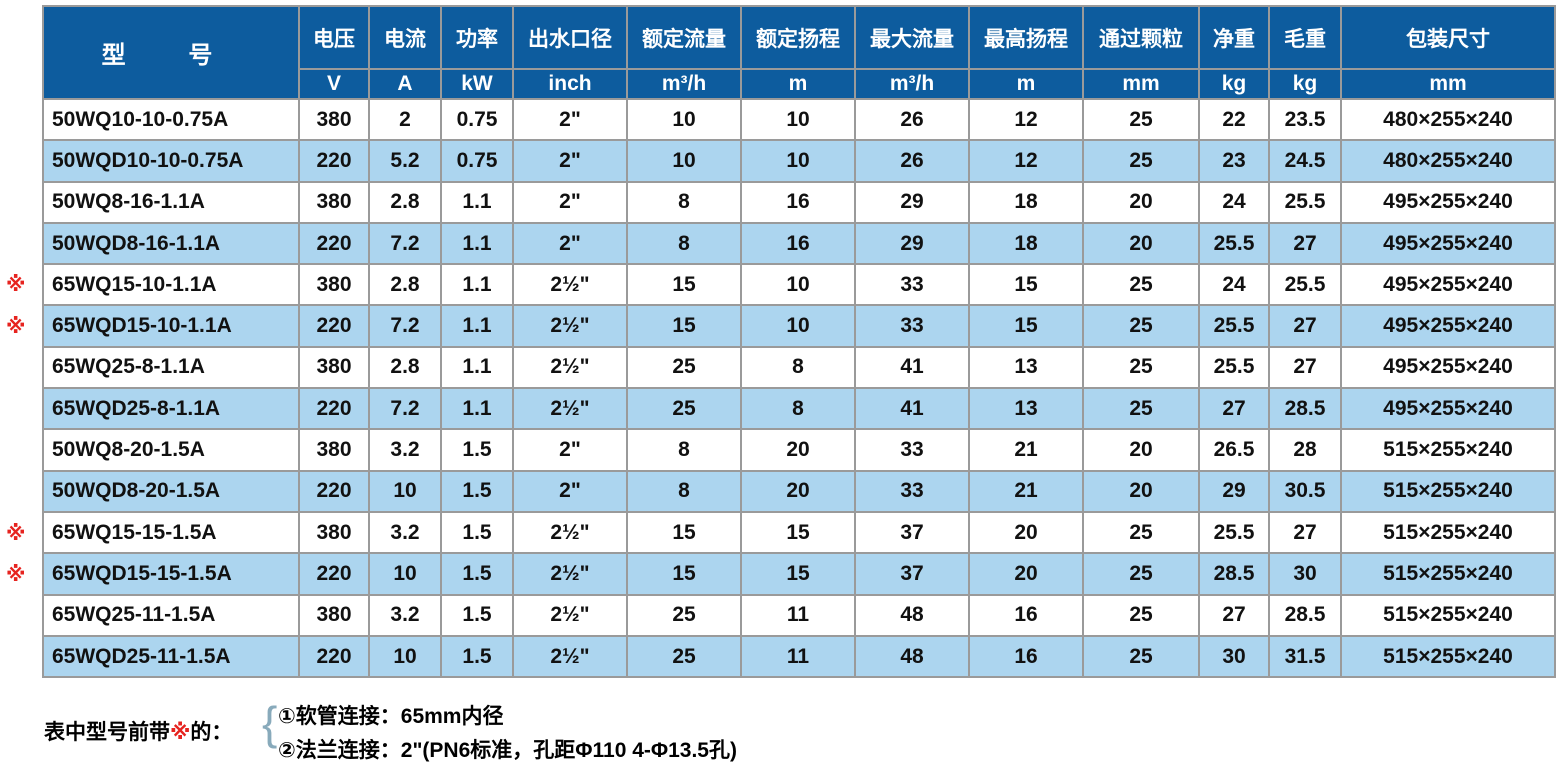 The image size is (1560, 770). I want to click on header-1: 电流, so click(405, 37).